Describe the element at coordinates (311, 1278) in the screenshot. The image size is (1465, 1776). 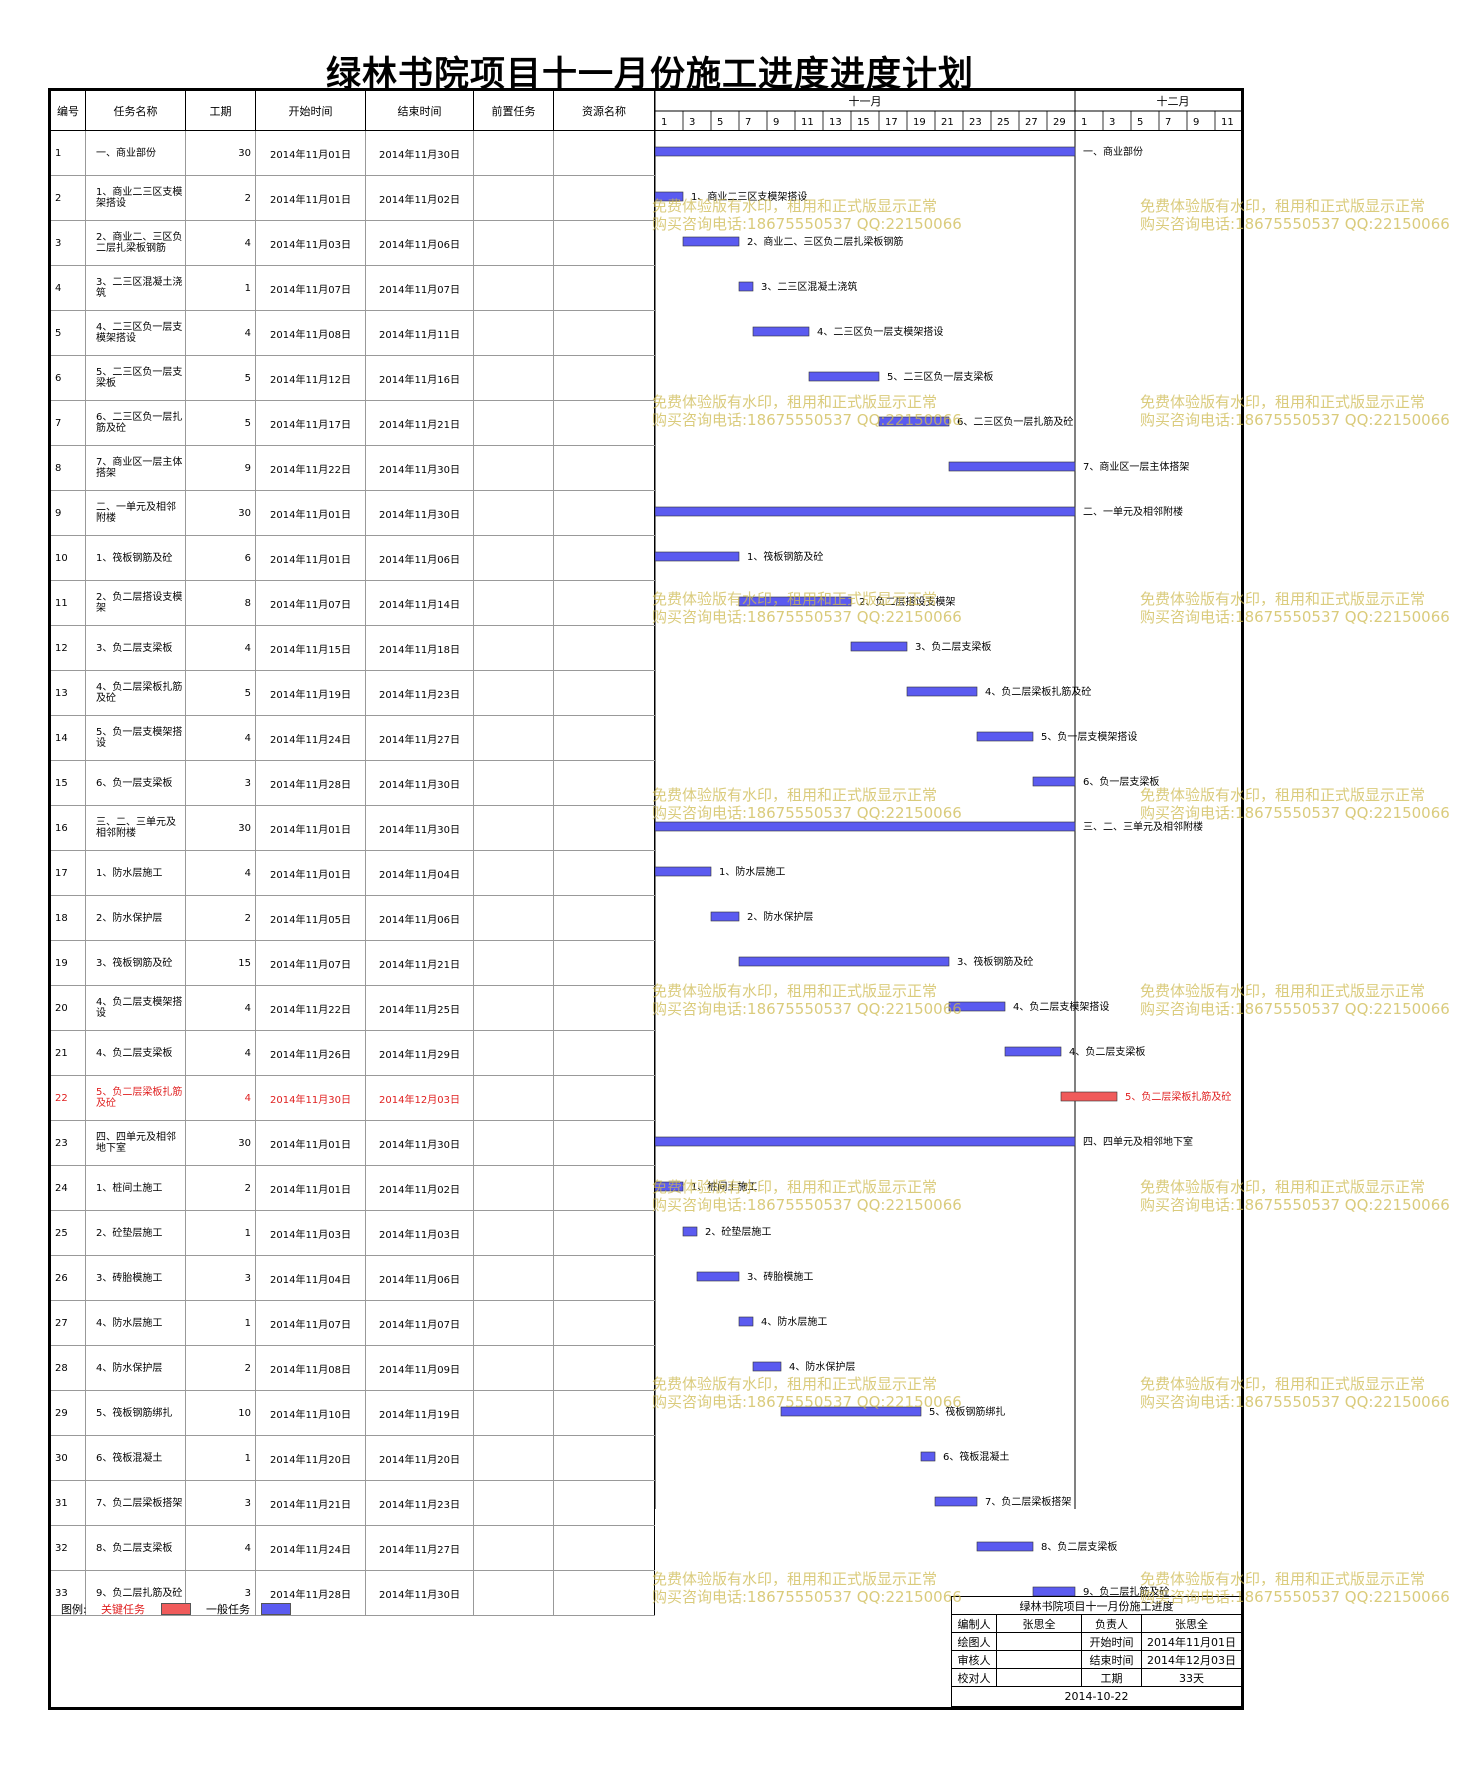
I see `task-start: 2014年11月04日` at that location.